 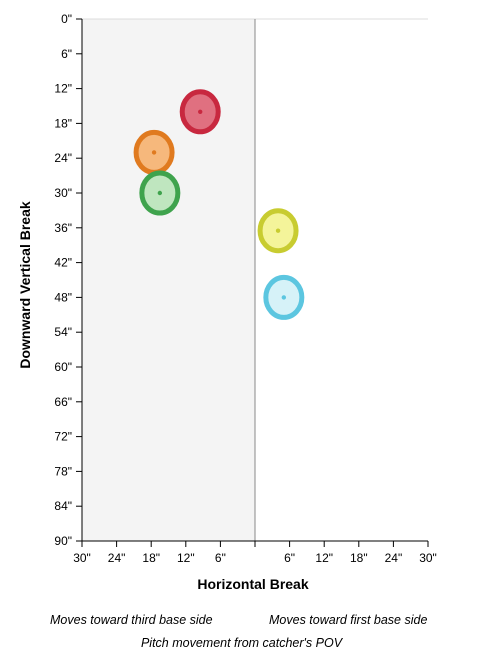 What do you see at coordinates (66, 19) in the screenshot?
I see `y-tick-label: 0"` at bounding box center [66, 19].